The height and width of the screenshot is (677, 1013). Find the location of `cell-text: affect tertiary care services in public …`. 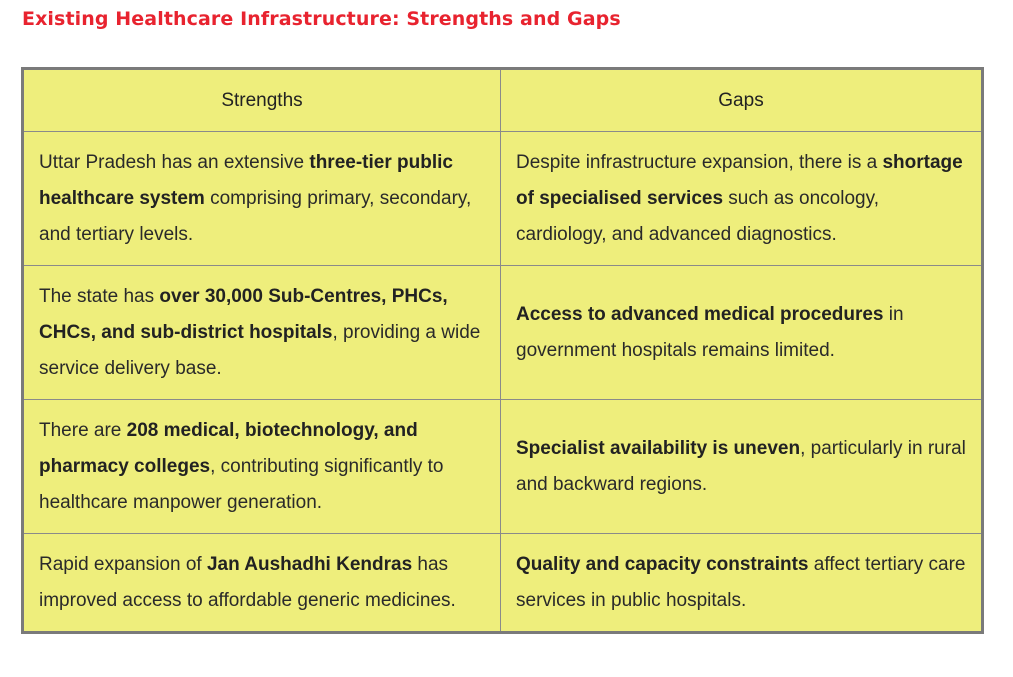

cell-text: affect tertiary care services in public … is located at coordinates (741, 582).